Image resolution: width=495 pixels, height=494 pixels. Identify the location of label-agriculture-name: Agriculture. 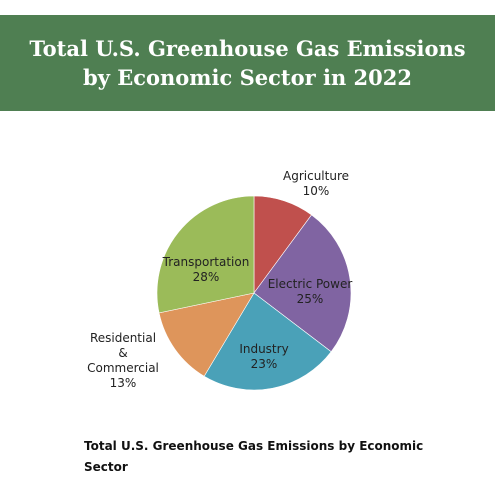
(316, 176).